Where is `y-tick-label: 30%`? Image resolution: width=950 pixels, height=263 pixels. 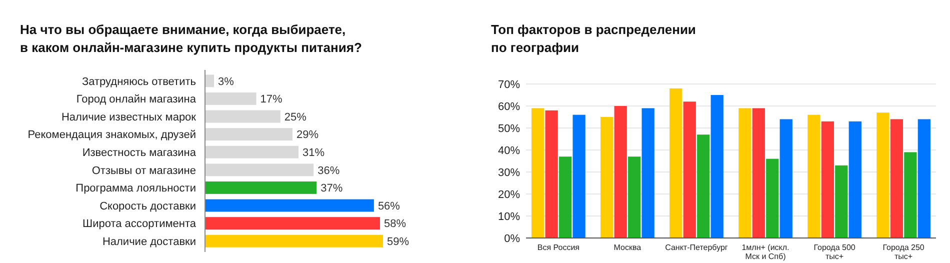
y-tick-label: 30% is located at coordinates (509, 172).